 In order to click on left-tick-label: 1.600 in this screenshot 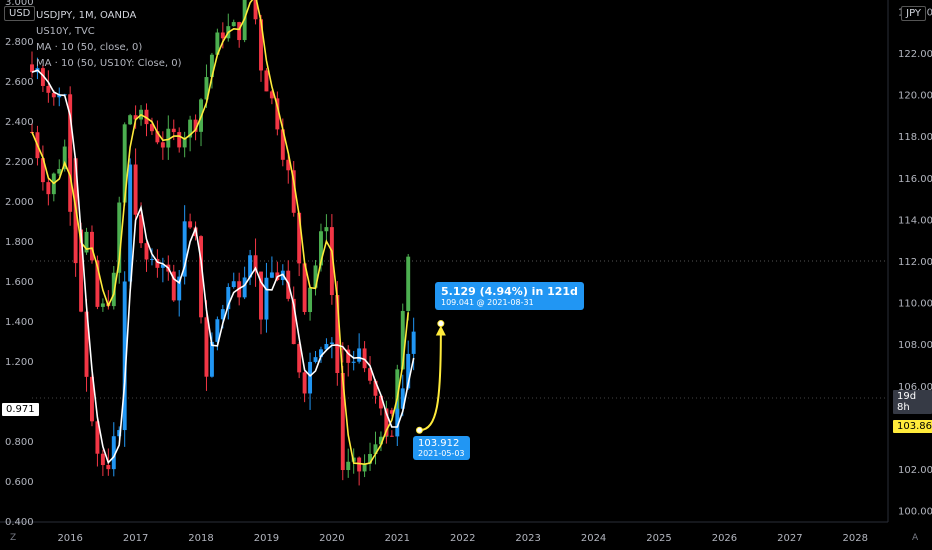, I will do `click(19, 282)`.